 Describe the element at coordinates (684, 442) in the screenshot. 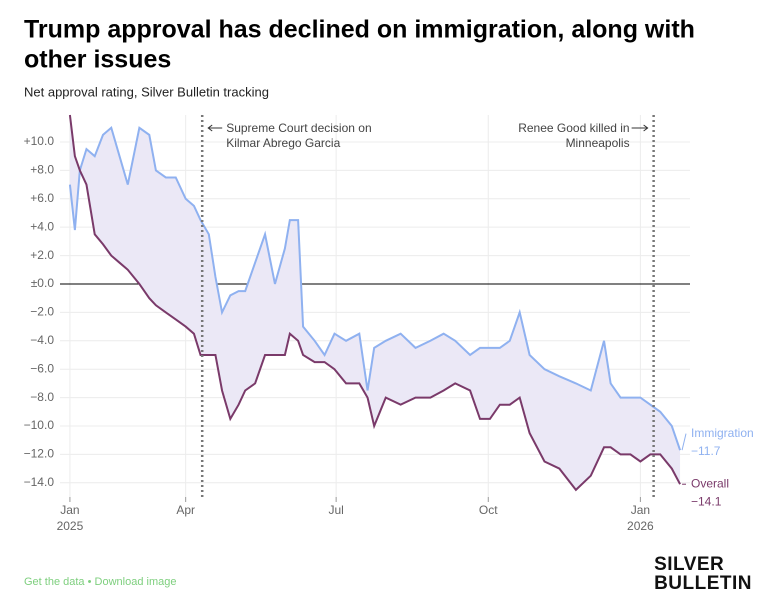

I see `end-connector` at that location.